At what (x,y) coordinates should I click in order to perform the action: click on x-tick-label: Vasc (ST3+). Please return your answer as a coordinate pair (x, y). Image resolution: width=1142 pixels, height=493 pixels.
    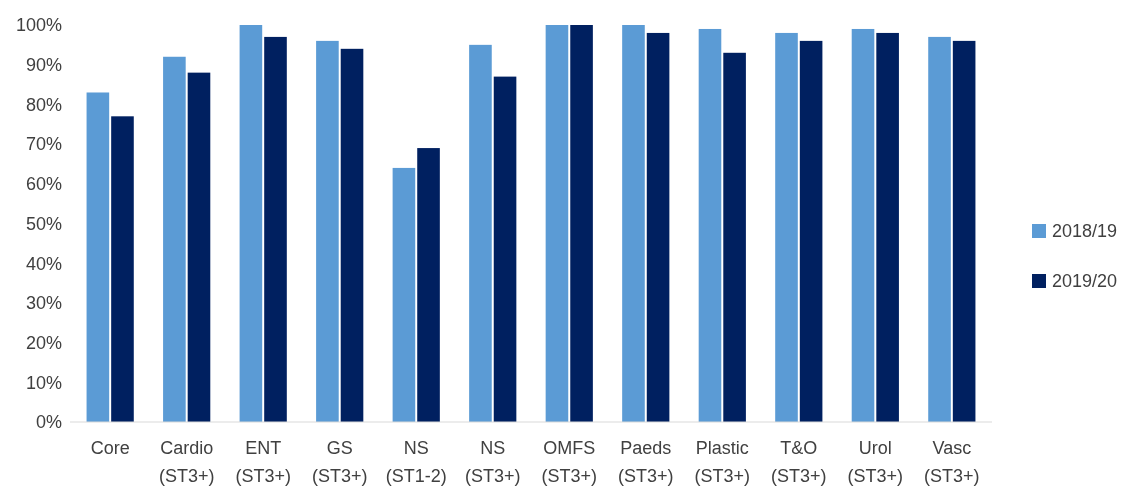
    Looking at the image, I should click on (952, 462).